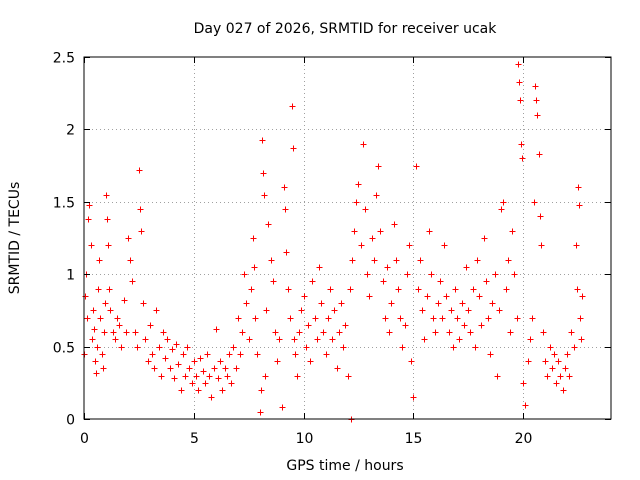 Image resolution: width=640 pixels, height=480 pixels. What do you see at coordinates (64, 204) in the screenshot?
I see `y-tick-label: 1.5` at bounding box center [64, 204].